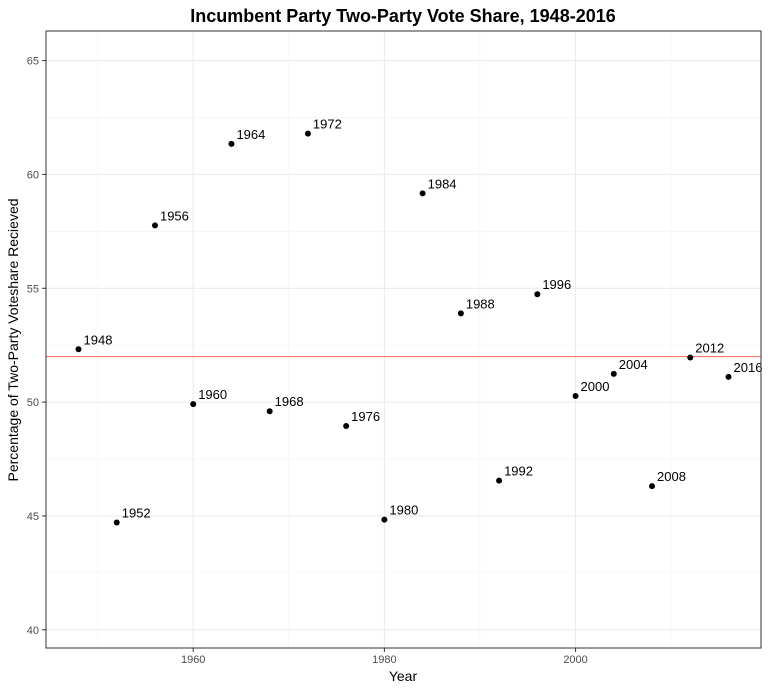 The height and width of the screenshot is (691, 768). I want to click on x-tick-label: 2000, so click(575, 660).